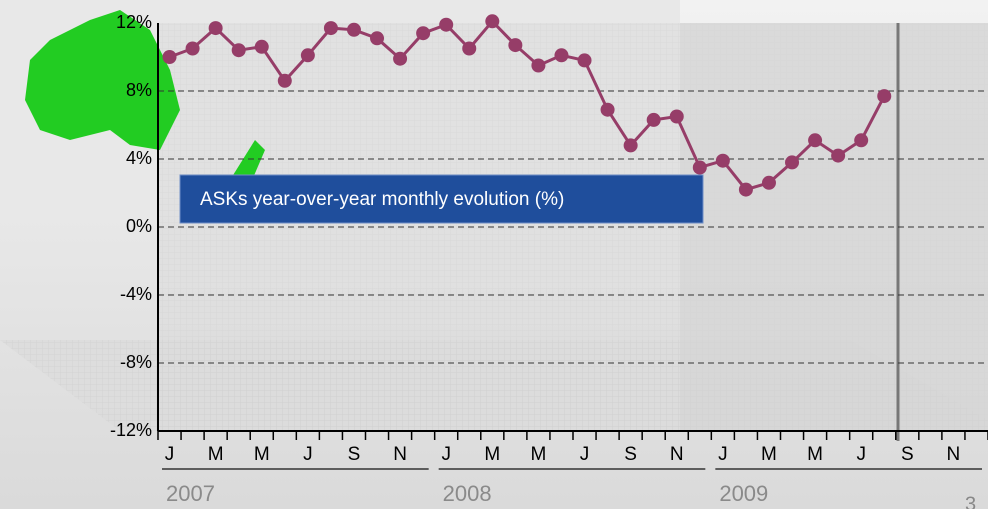  Describe the element at coordinates (136, 294) in the screenshot. I see `y-tick-label: -4%` at that location.